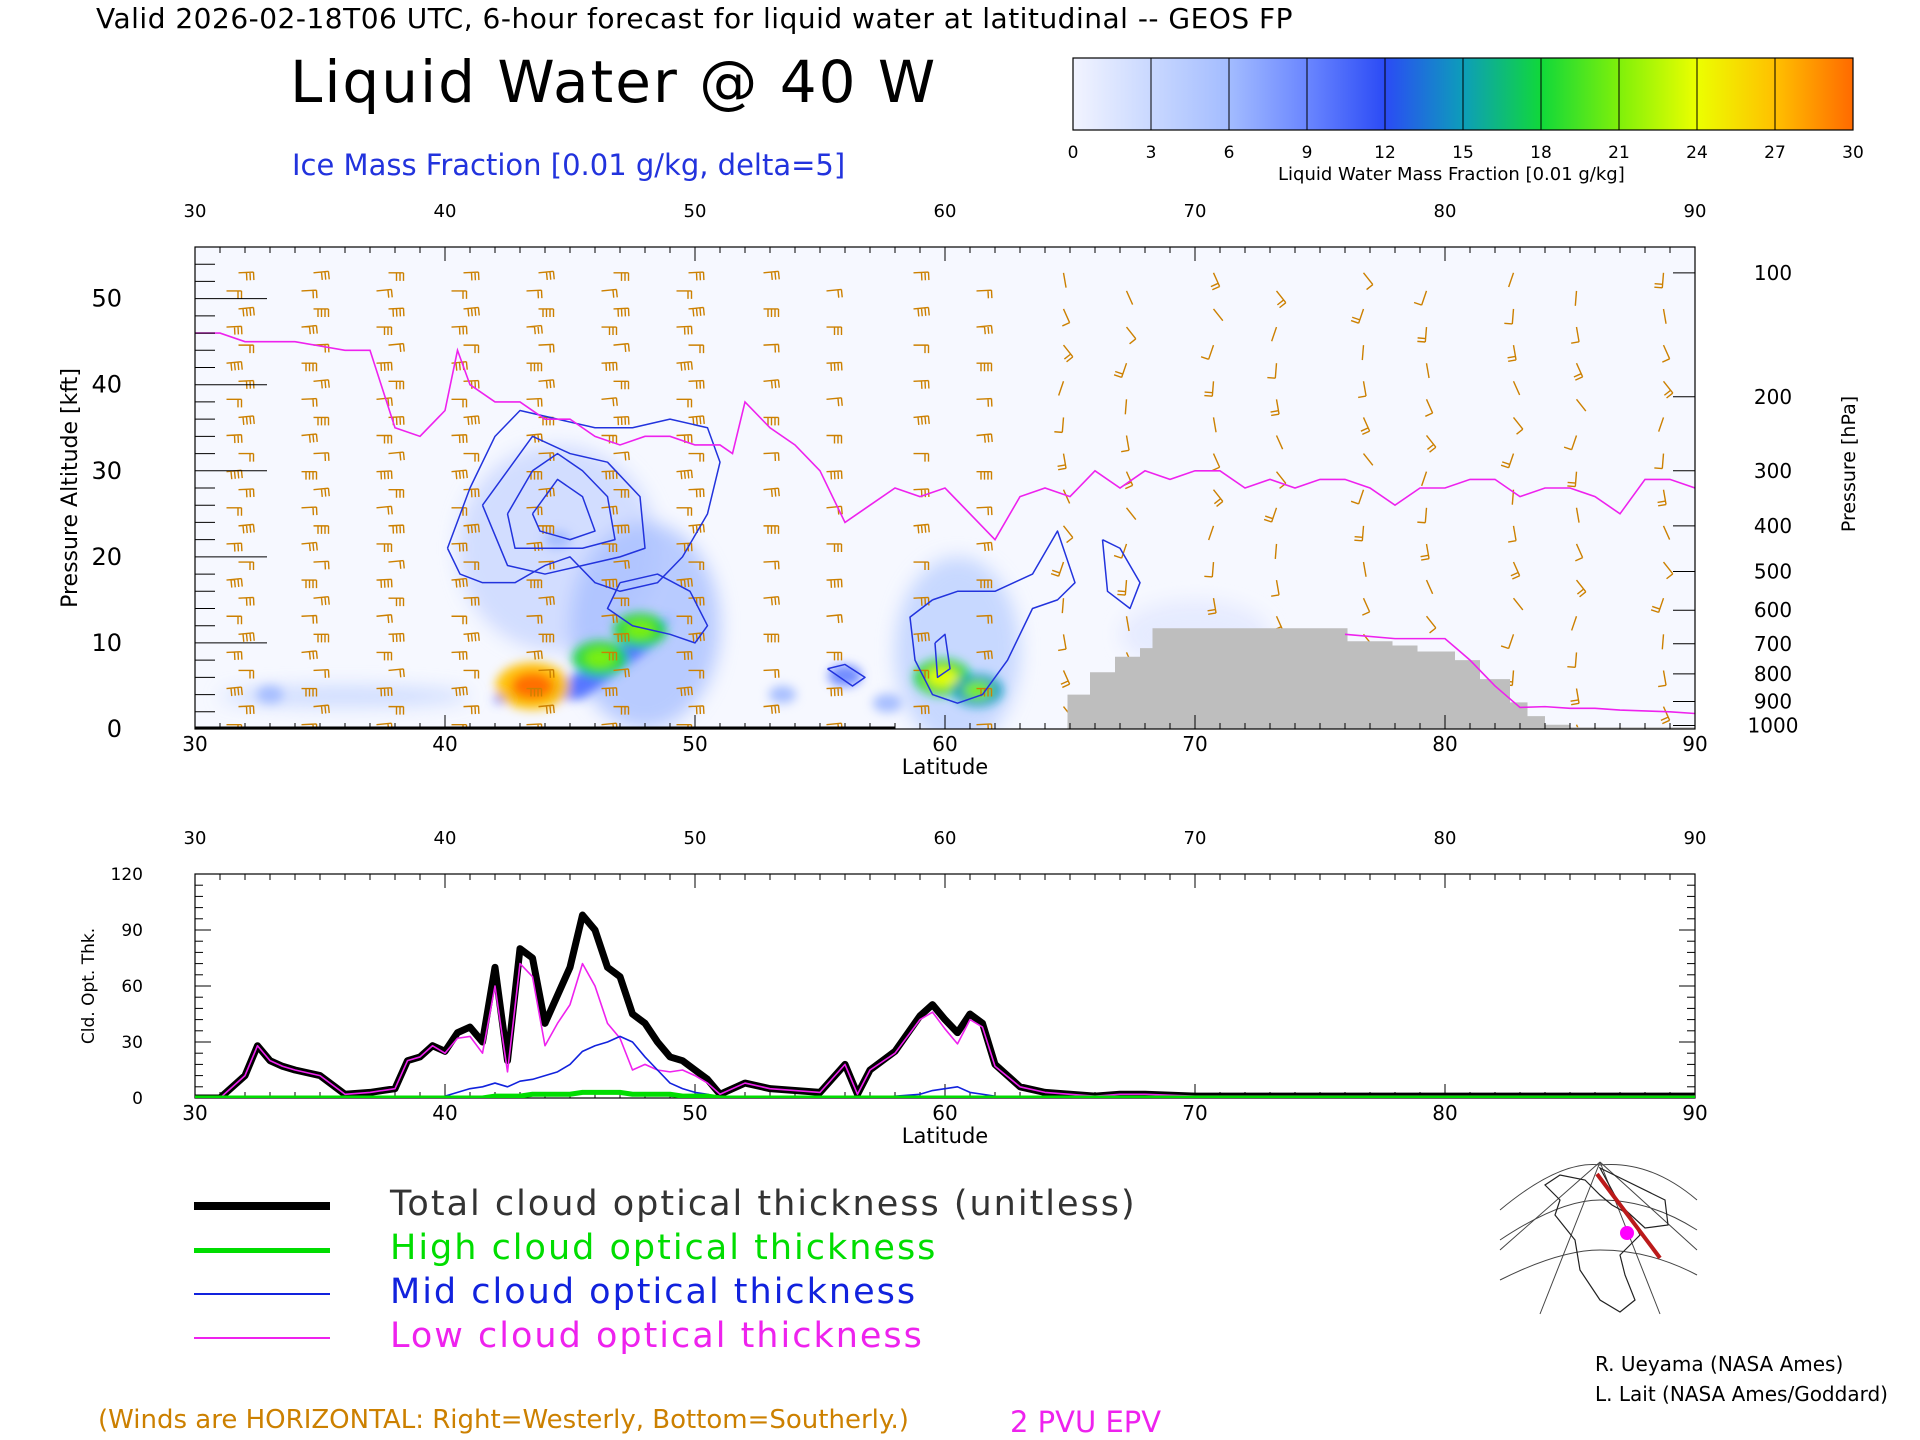 The image size is (1920, 1440). What do you see at coordinates (1773, 526) in the screenshot?
I see `pressure-tick-label: 400` at bounding box center [1773, 526].